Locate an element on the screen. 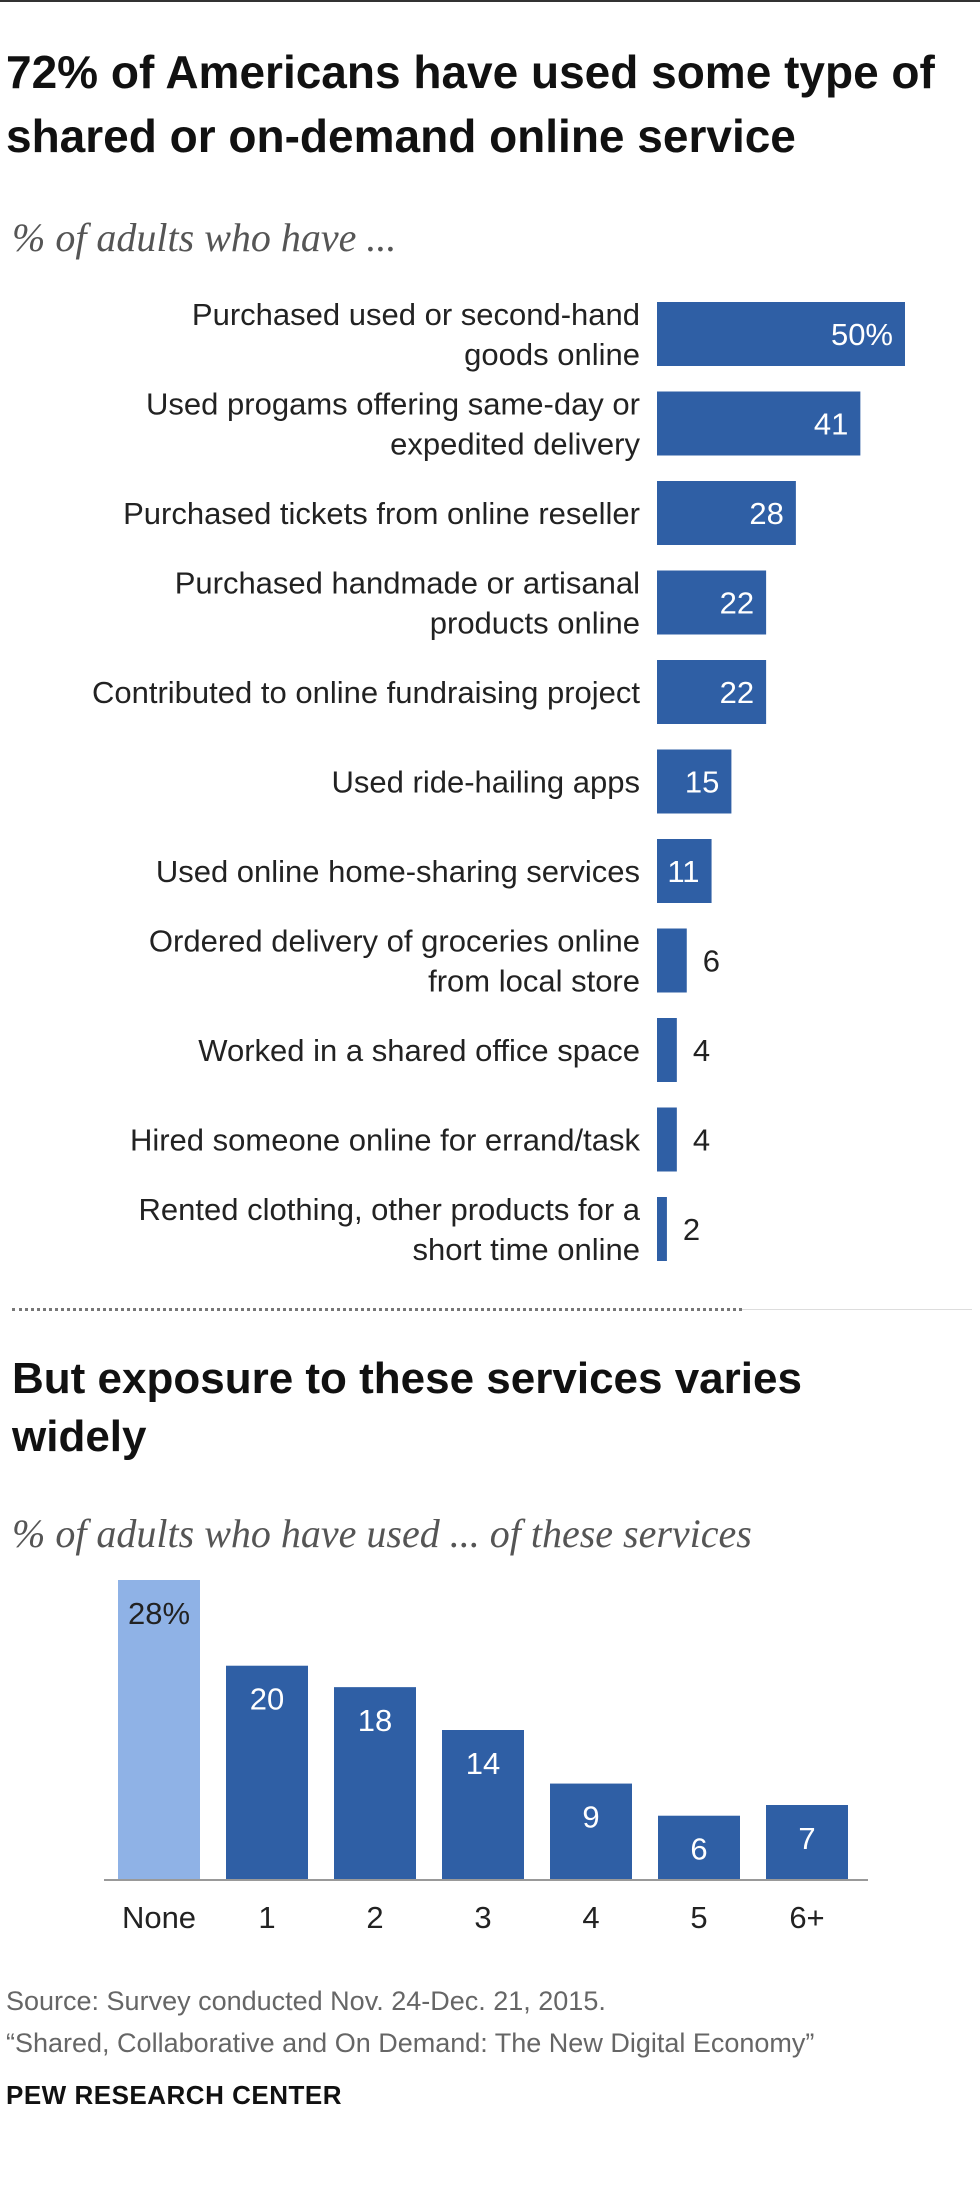 The height and width of the screenshot is (2192, 980). tick-label: 6+ is located at coordinates (806, 1917).